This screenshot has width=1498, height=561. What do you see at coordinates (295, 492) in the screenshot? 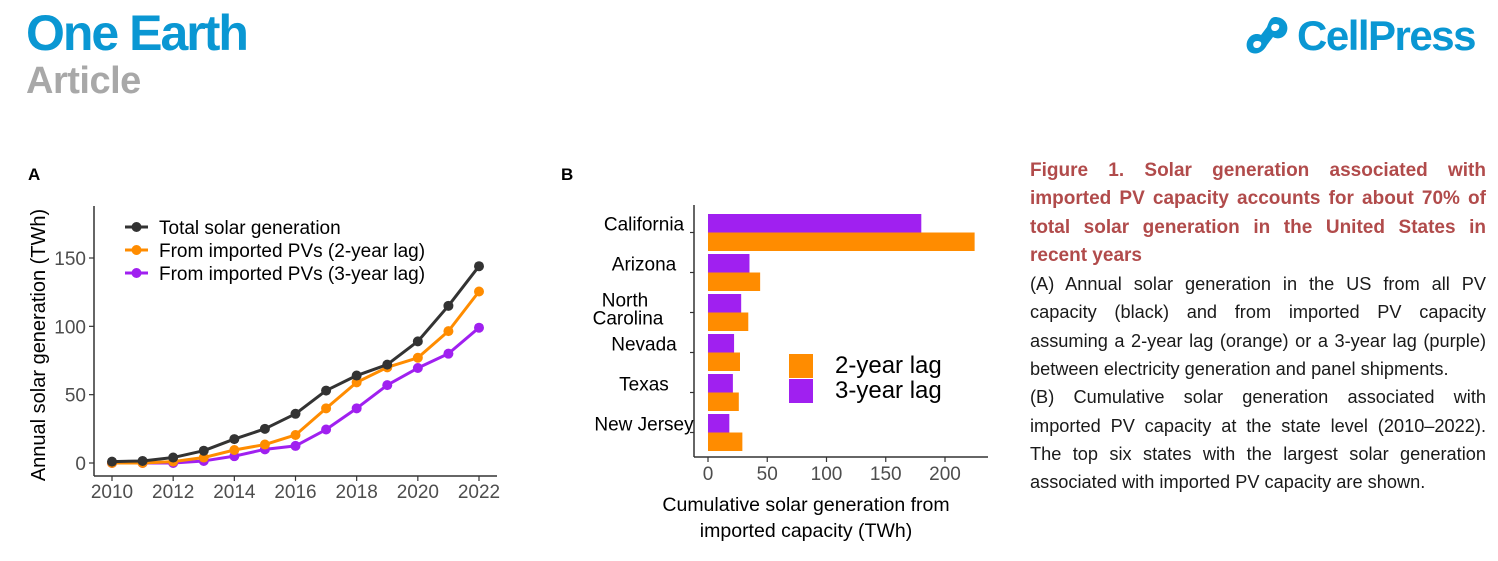
I see `x-tick-label: 2016` at bounding box center [295, 492].